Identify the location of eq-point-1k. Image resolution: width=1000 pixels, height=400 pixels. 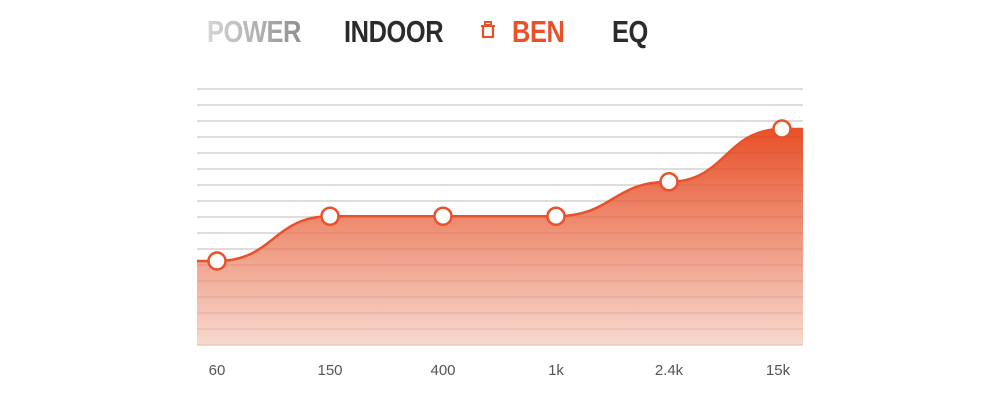
(556, 216).